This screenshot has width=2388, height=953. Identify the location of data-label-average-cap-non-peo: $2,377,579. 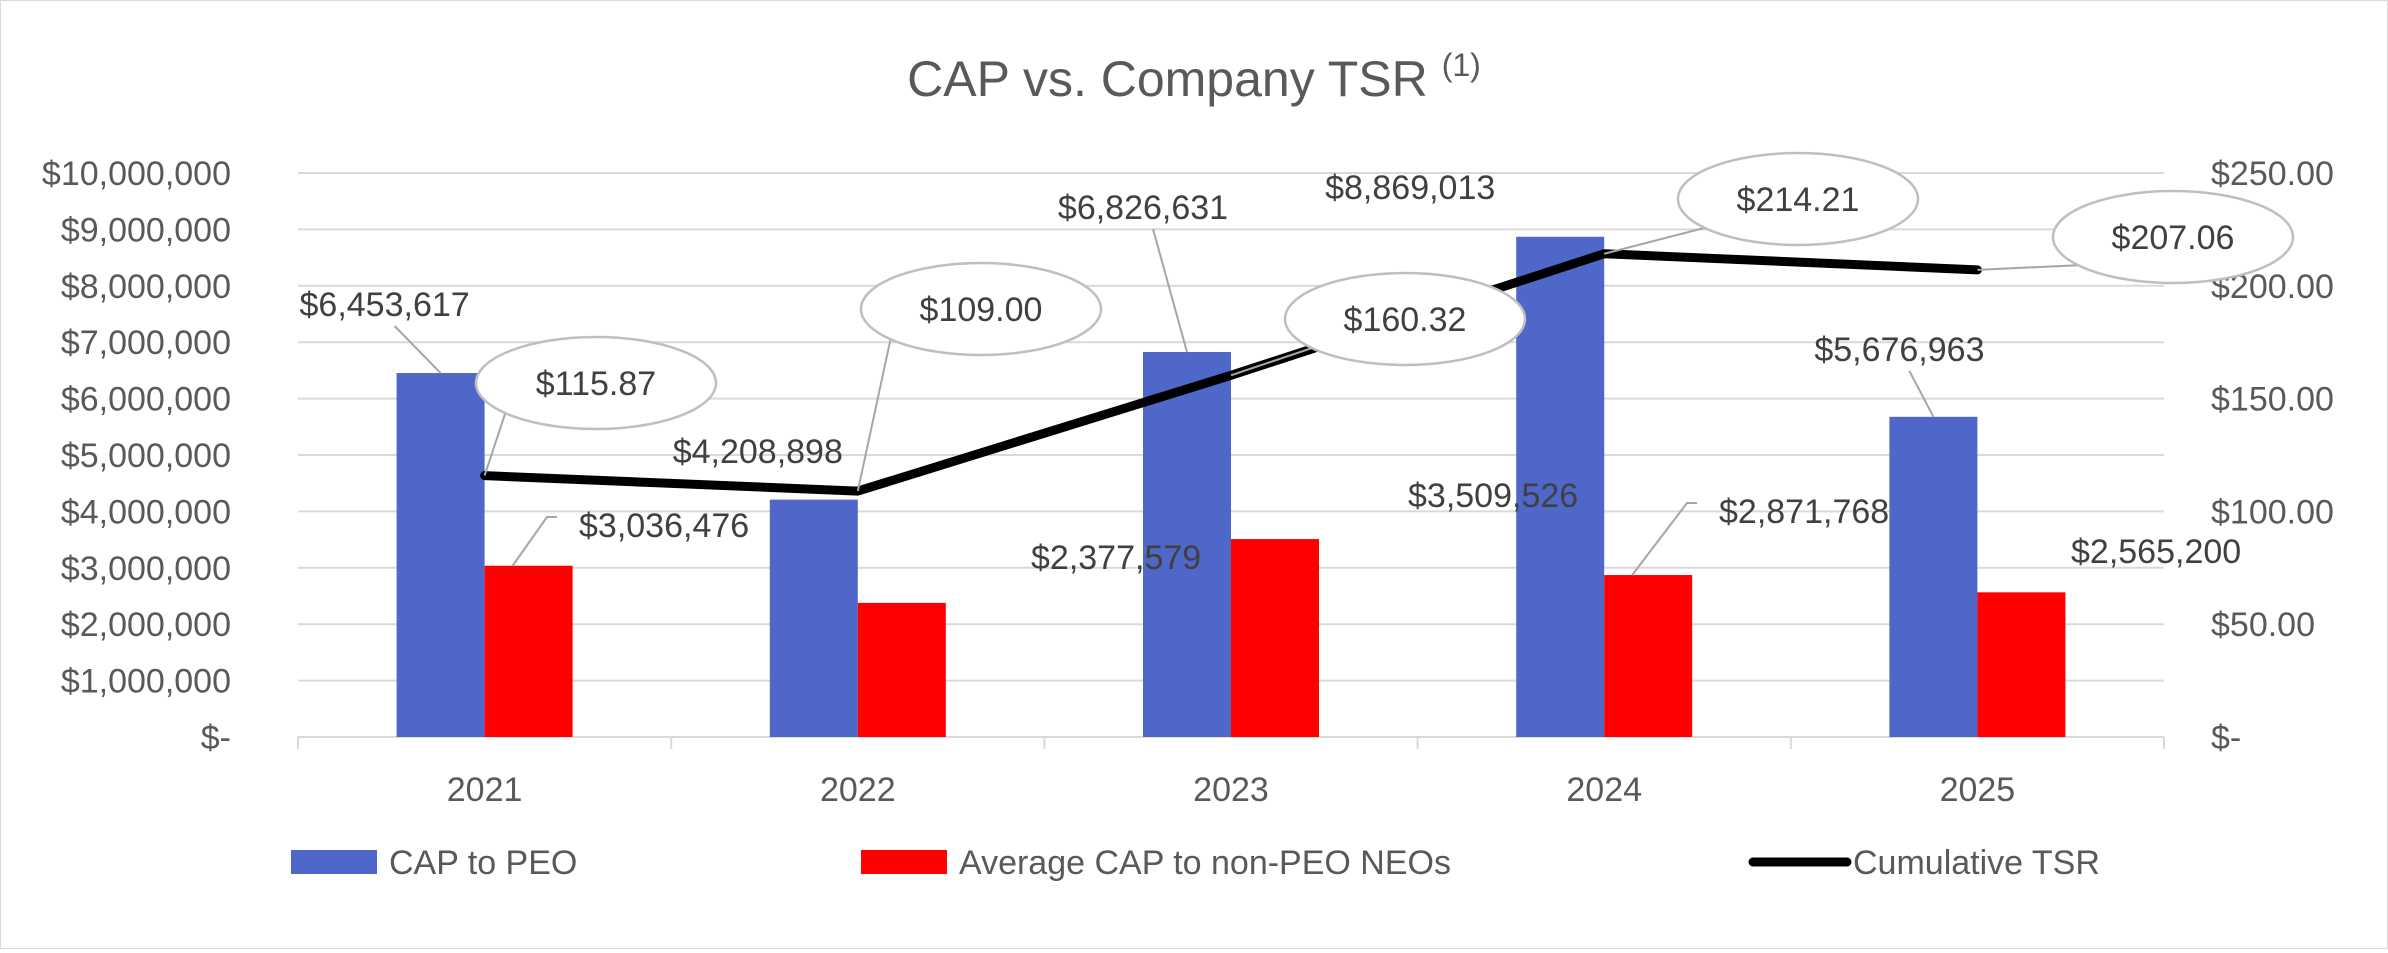
(1116, 558).